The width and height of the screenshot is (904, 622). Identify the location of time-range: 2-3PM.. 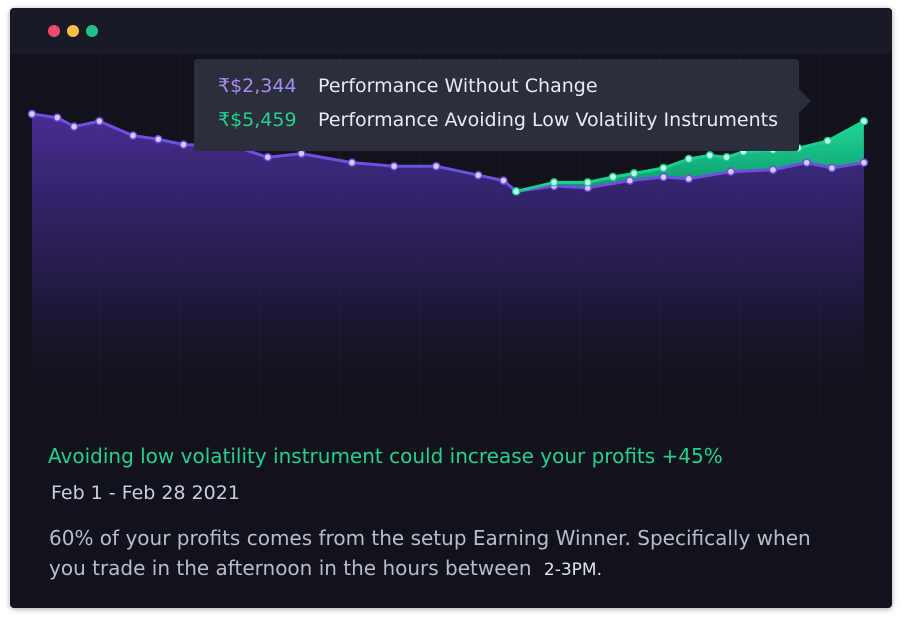
(572, 570).